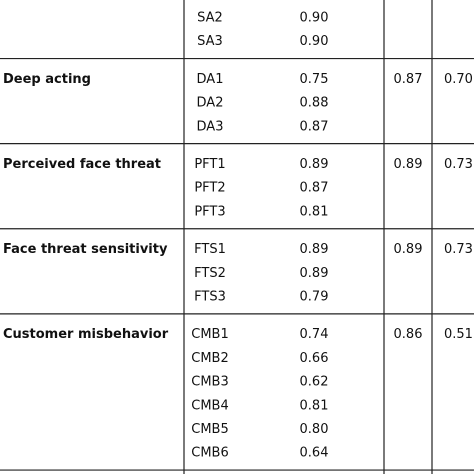  What do you see at coordinates (458, 334) in the screenshot?
I see `ave: 0.51` at bounding box center [458, 334].